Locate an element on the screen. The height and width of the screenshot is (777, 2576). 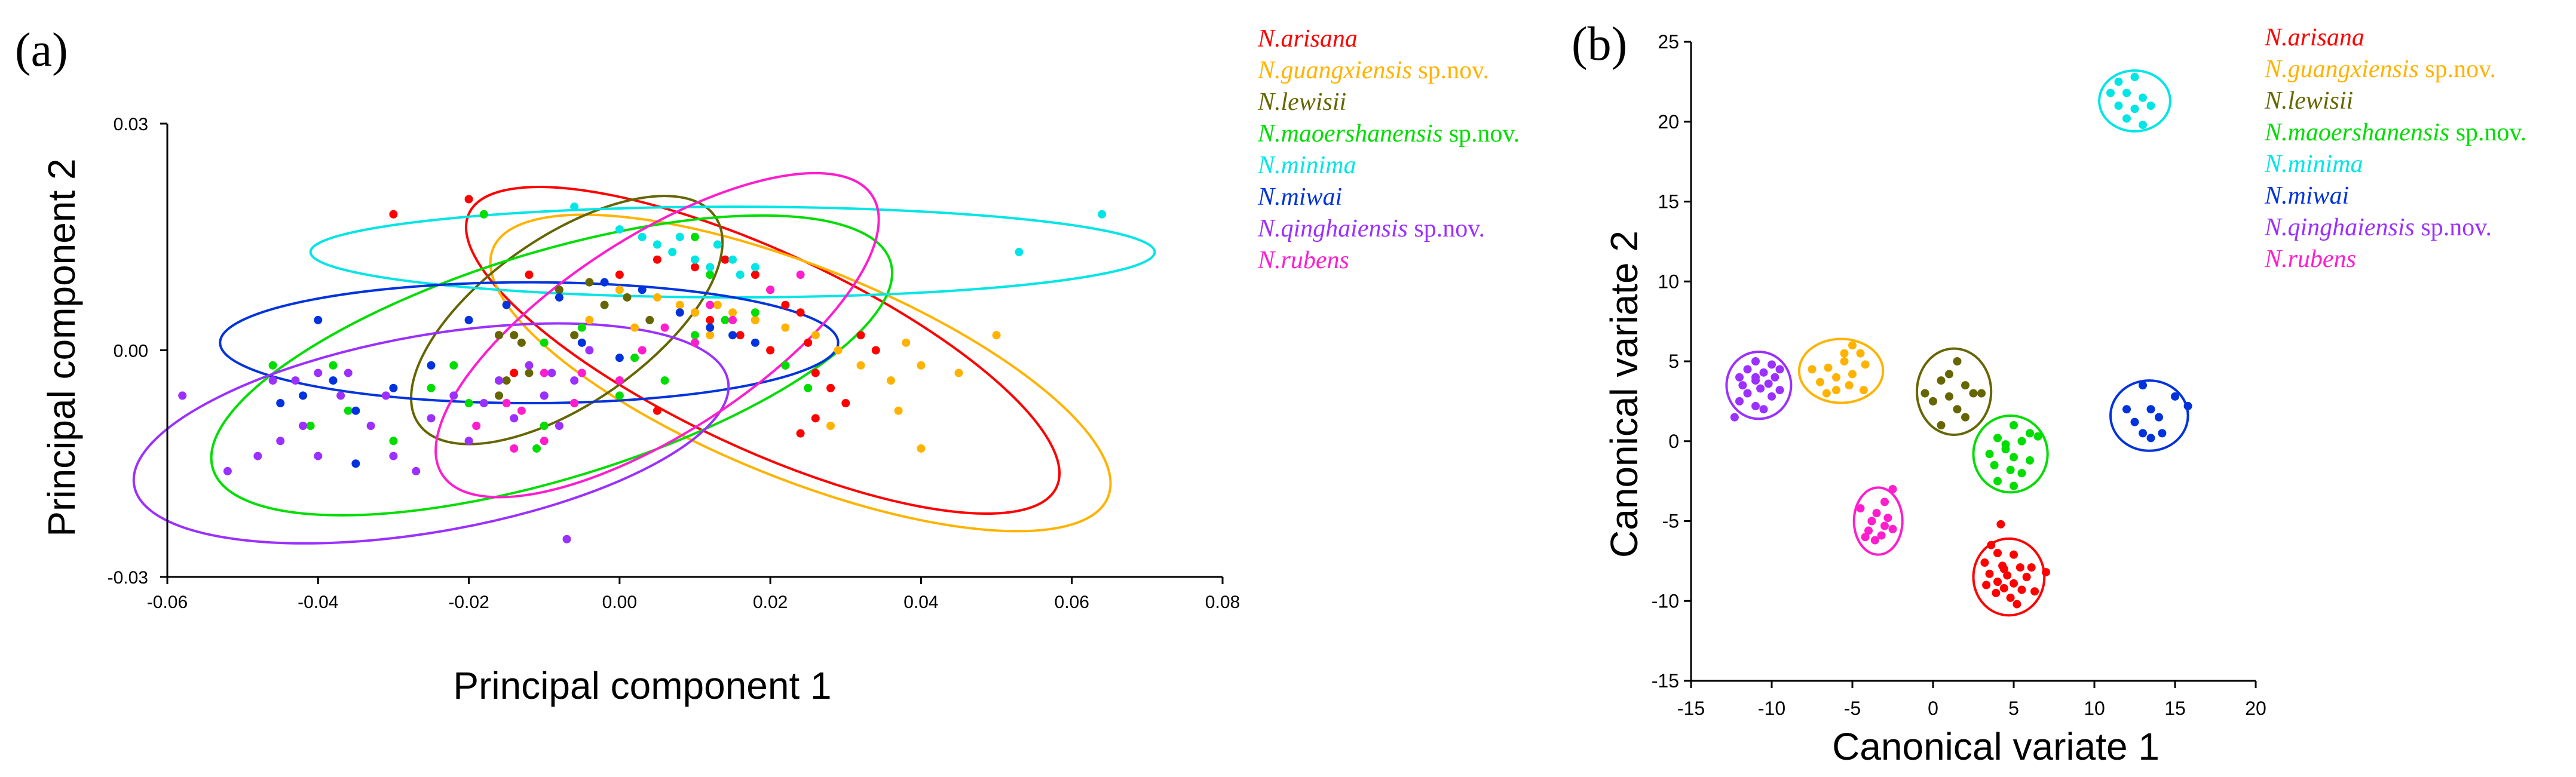
panel-b-y-tick-label: 5 is located at coordinates (1674, 361).